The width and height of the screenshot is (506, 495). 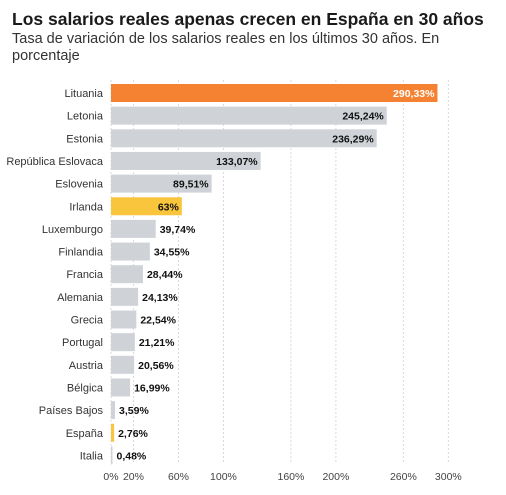 What do you see at coordinates (72, 230) in the screenshot?
I see `category-label: Luxemburgo` at bounding box center [72, 230].